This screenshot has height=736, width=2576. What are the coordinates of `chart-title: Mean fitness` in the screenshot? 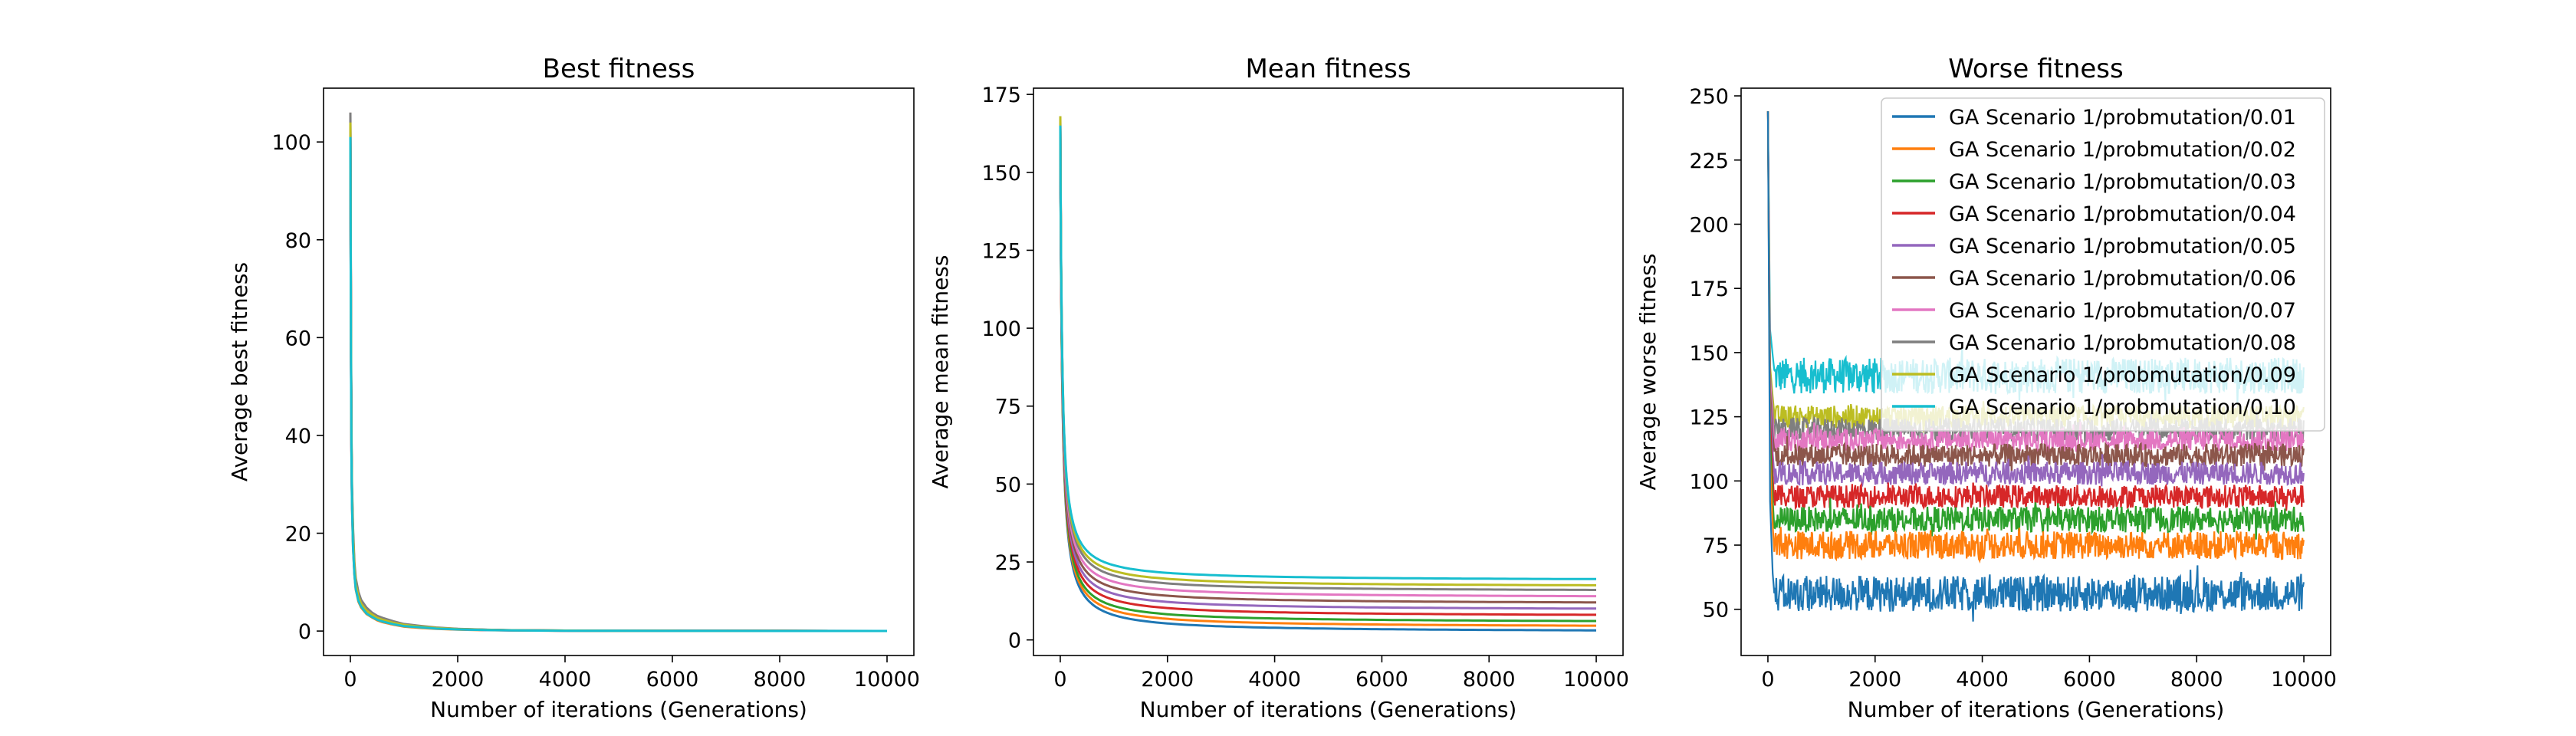 It's located at (1328, 69).